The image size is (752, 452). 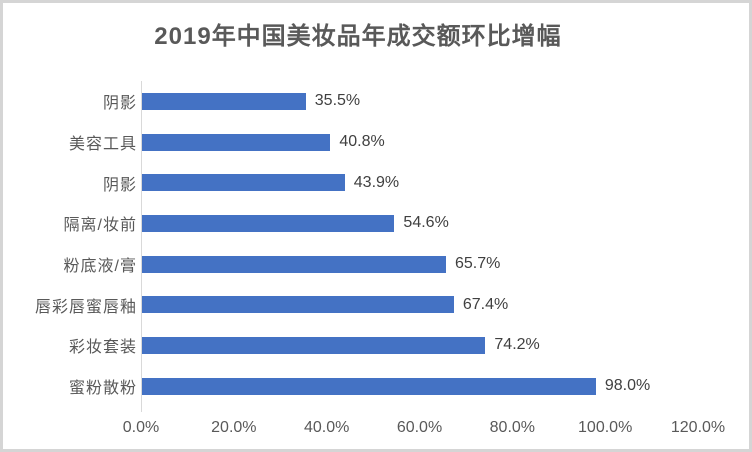 I want to click on x-tick-label: 120.0%, so click(x=698, y=427).